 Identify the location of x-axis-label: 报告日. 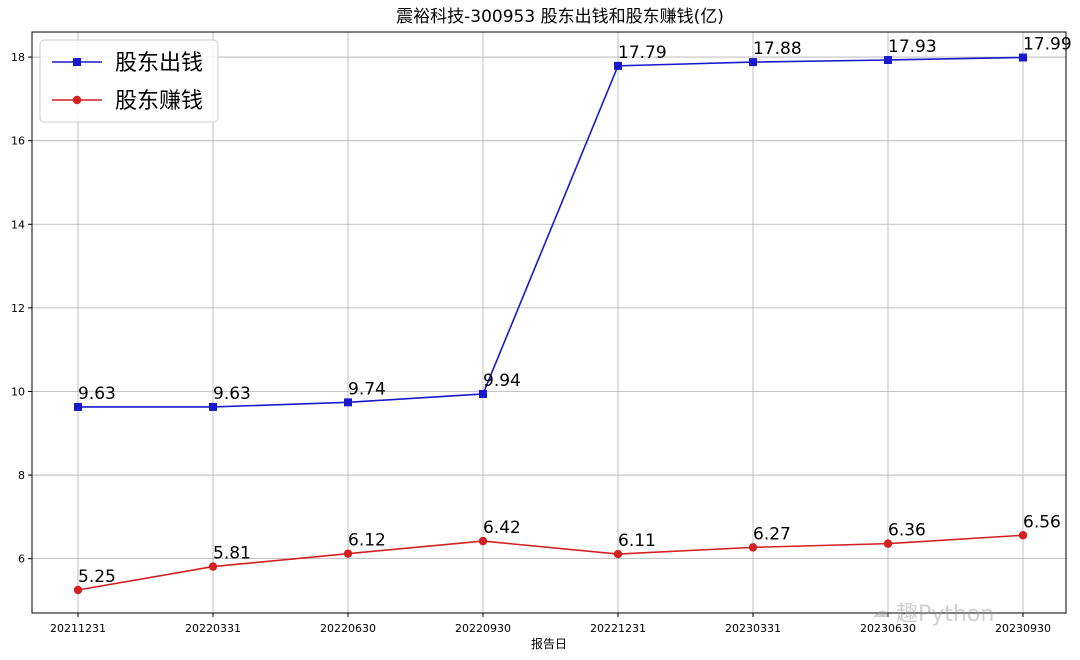
(549, 643).